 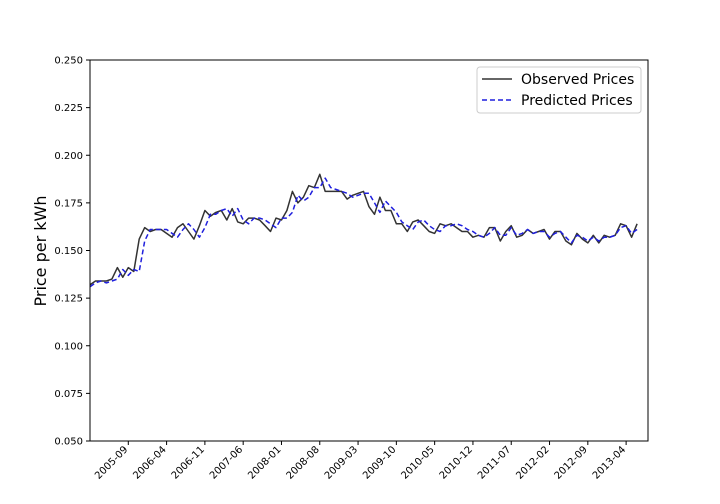 I want to click on y-tick-label: 0.125, so click(x=68, y=299).